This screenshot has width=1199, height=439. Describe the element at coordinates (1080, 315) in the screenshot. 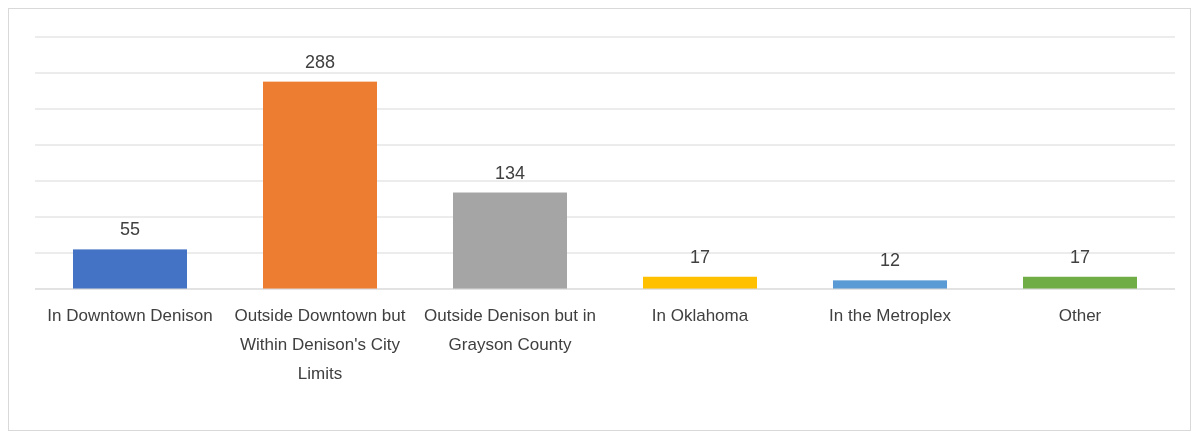

I see `x-tick-label: Other` at that location.